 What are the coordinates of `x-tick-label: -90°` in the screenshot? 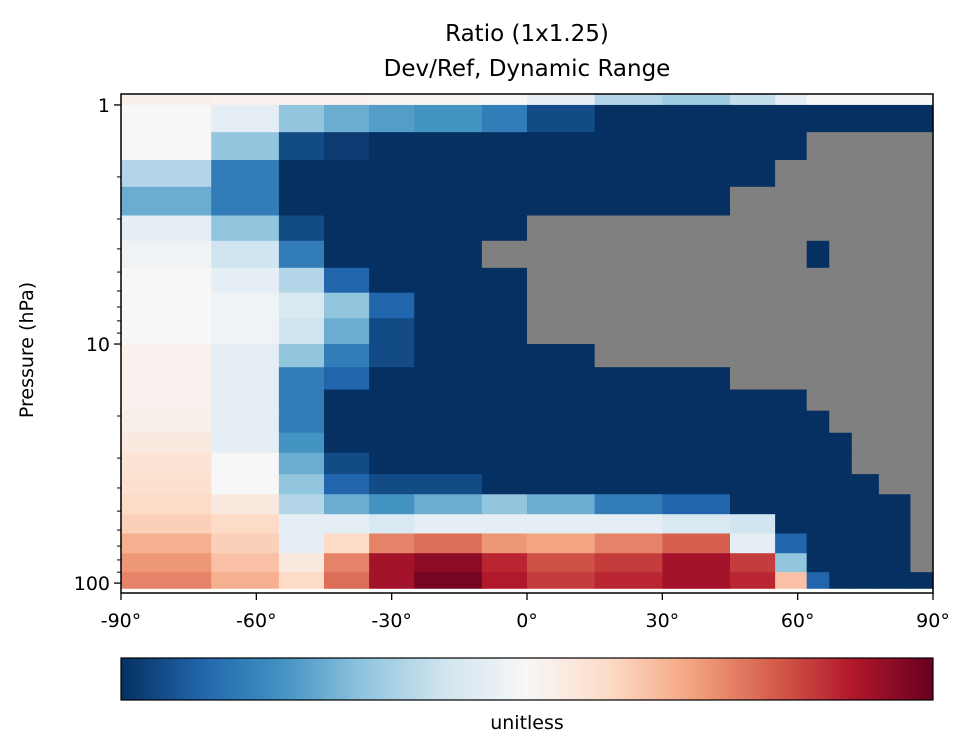 It's located at (121, 621).